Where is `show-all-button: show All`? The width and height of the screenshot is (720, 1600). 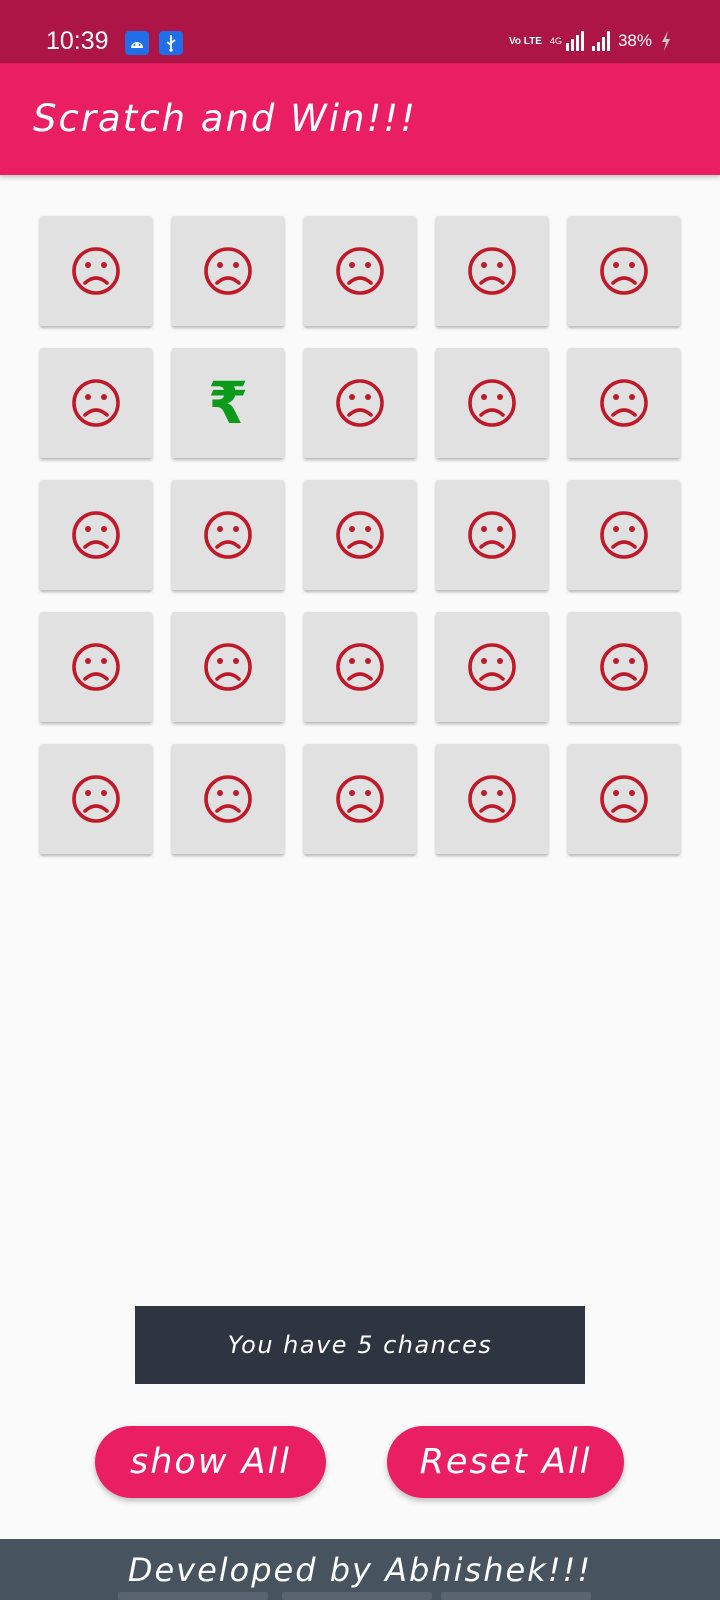 show-all-button: show All is located at coordinates (210, 1462).